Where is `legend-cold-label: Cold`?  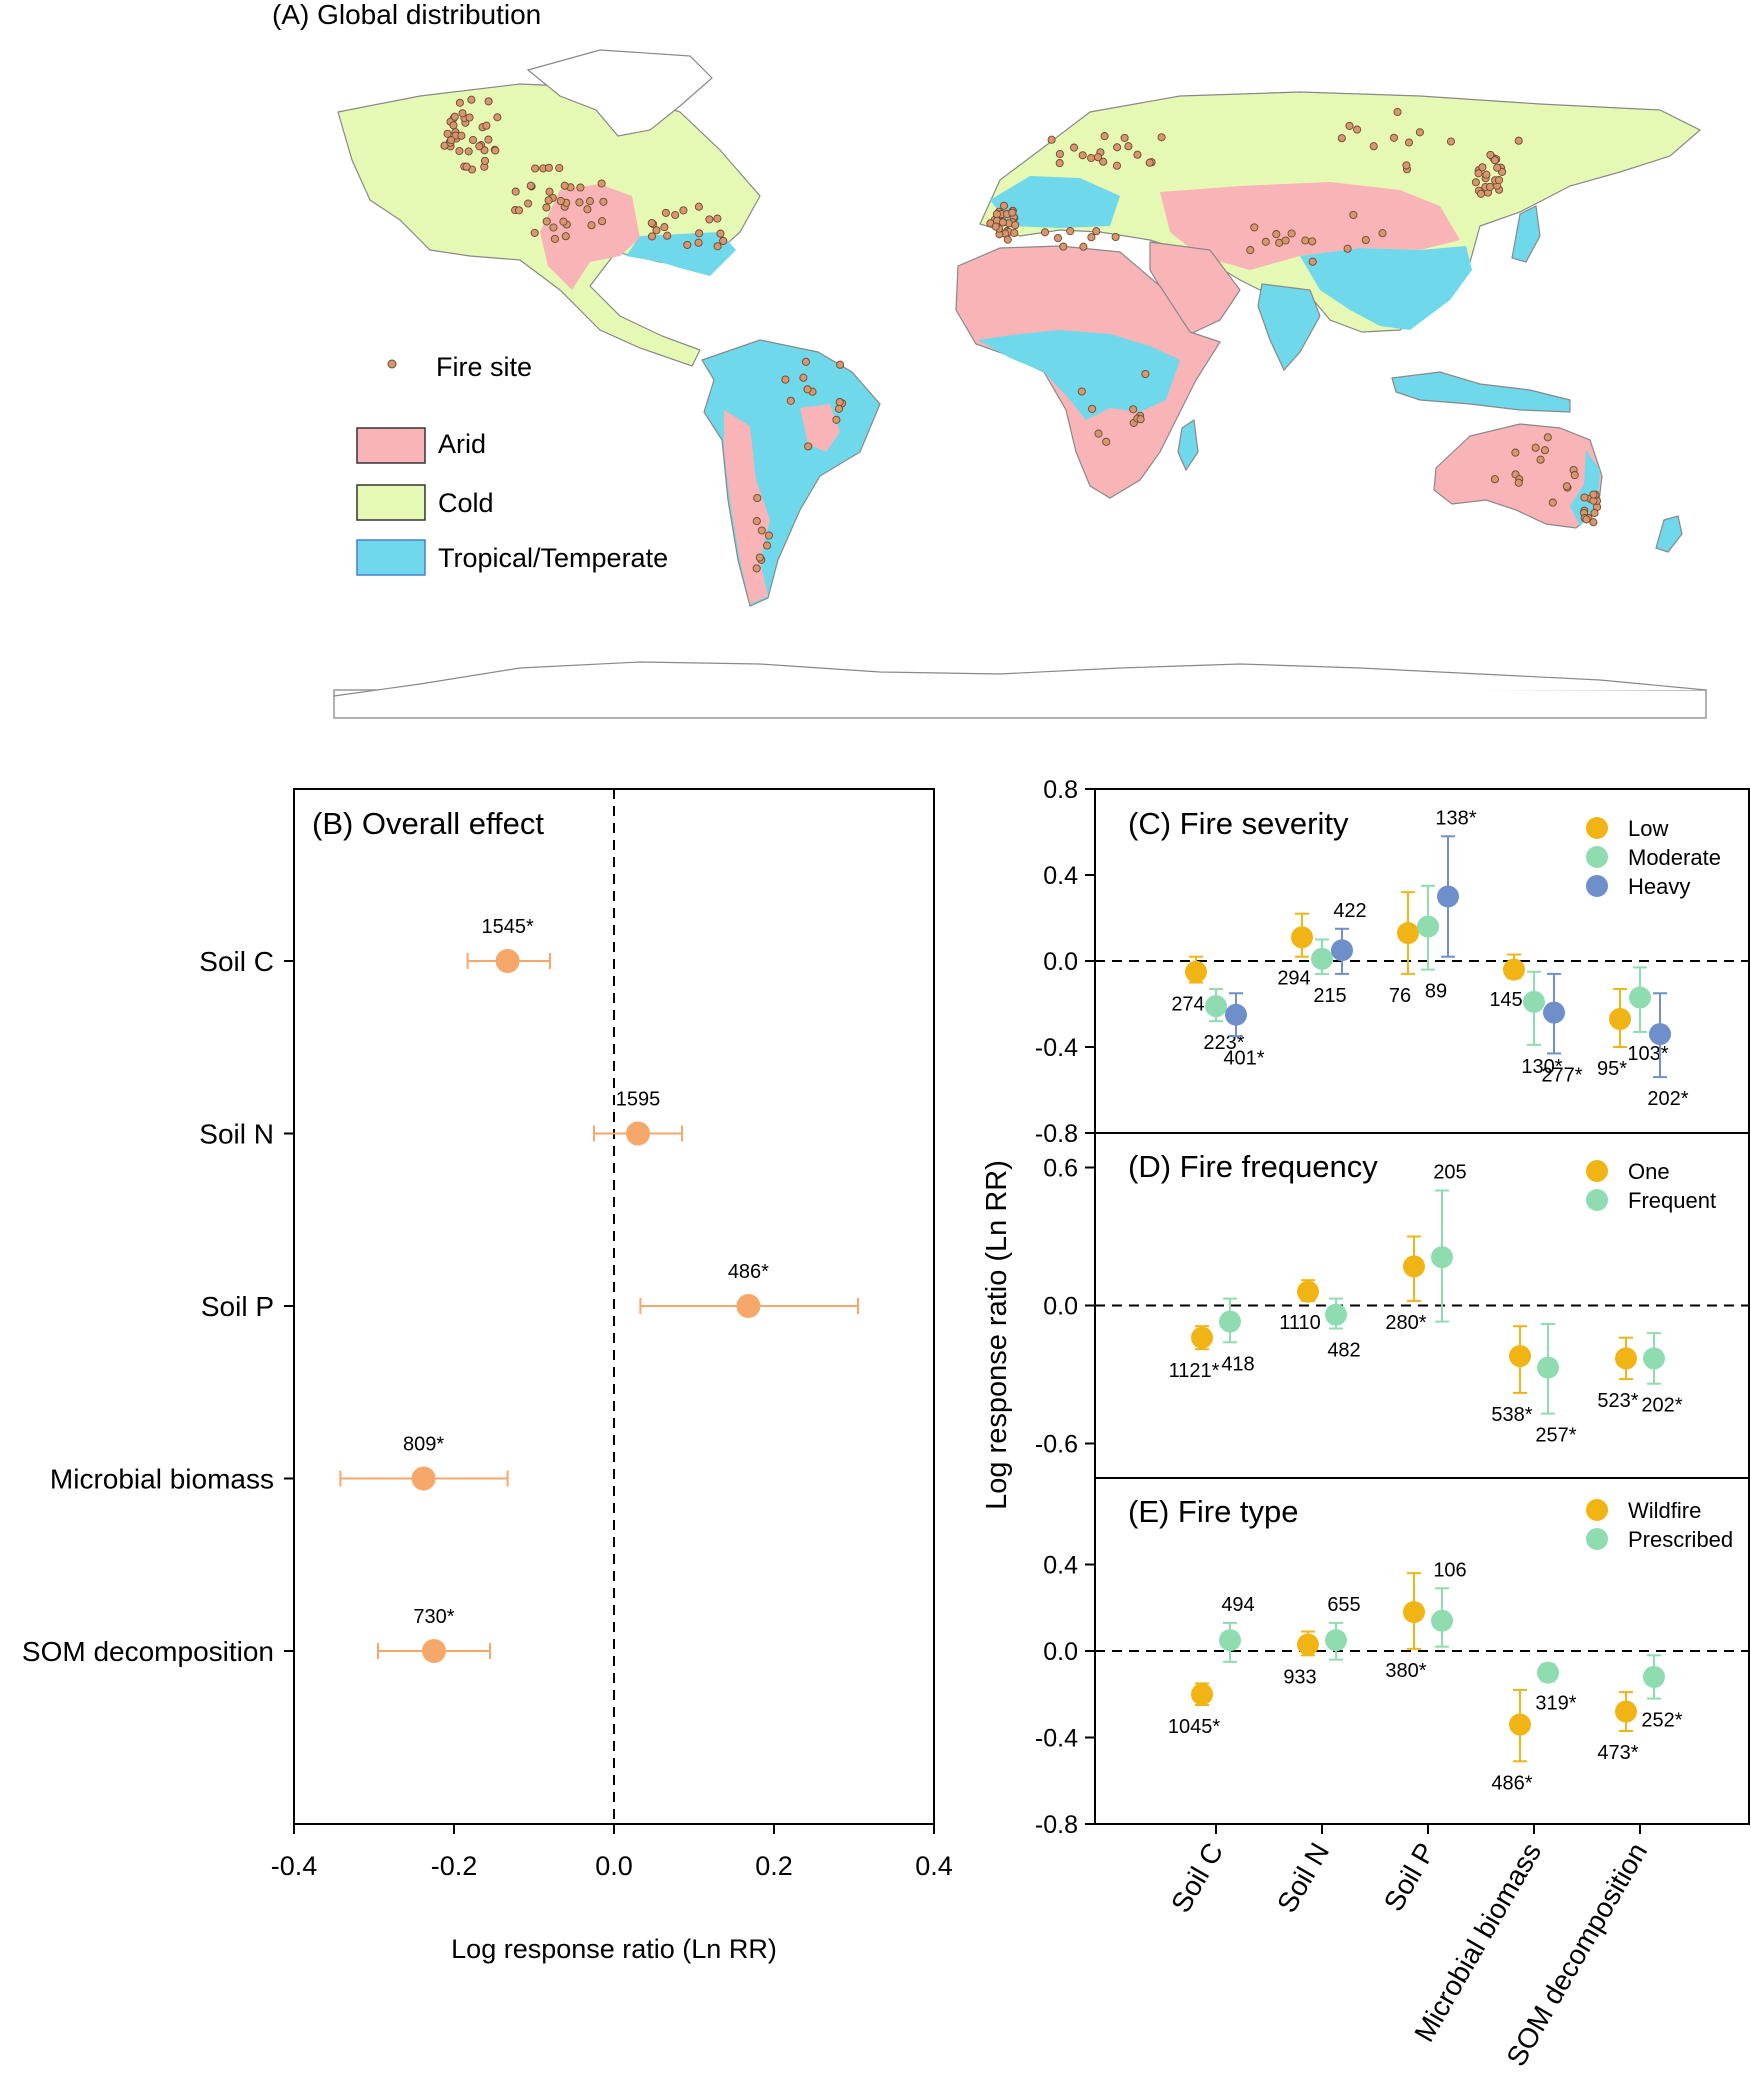
legend-cold-label: Cold is located at coordinates (466, 503).